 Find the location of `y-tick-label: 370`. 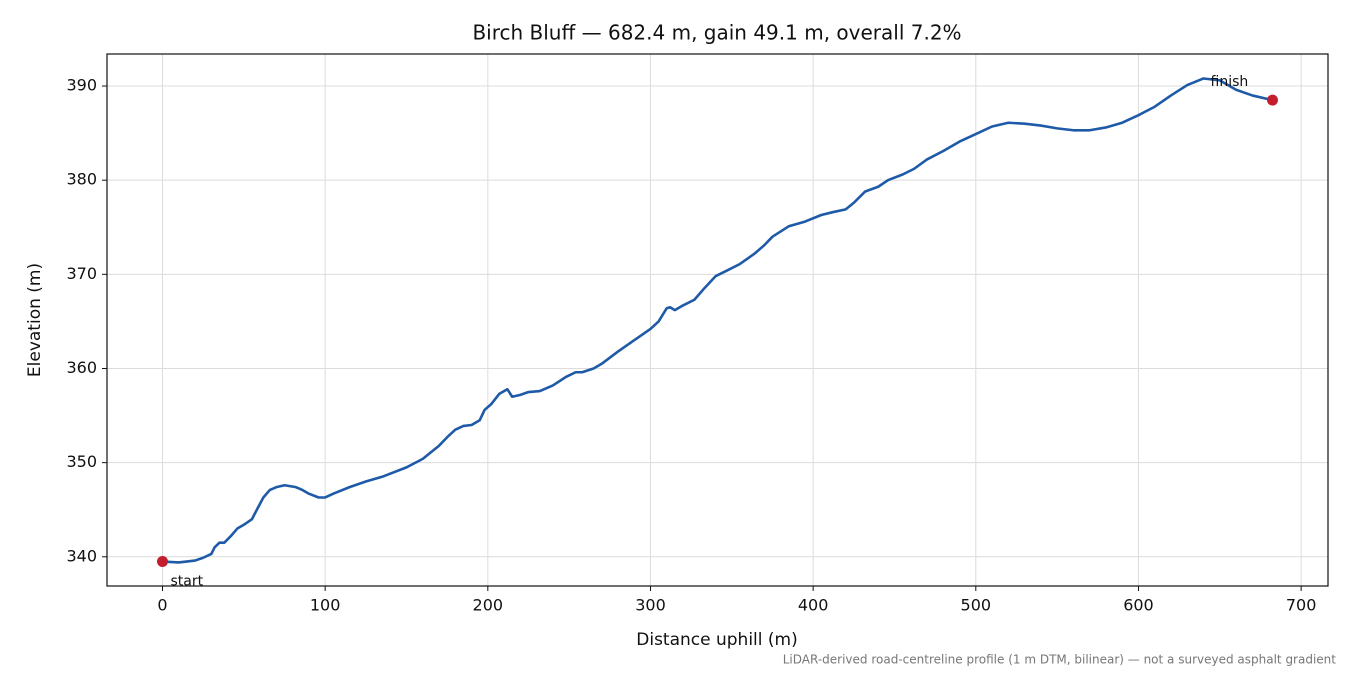

y-tick-label: 370 is located at coordinates (81, 273).